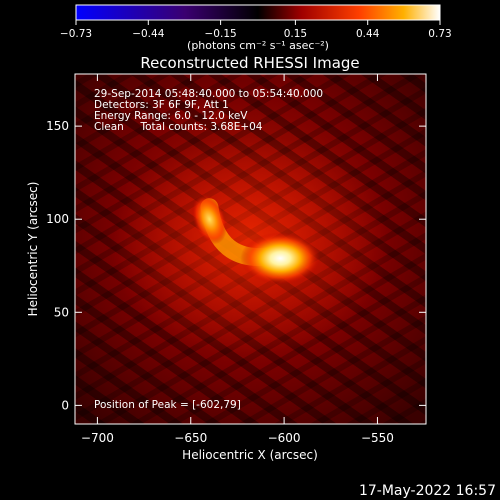  I want to click on x-tick-label: −650, so click(190, 438).